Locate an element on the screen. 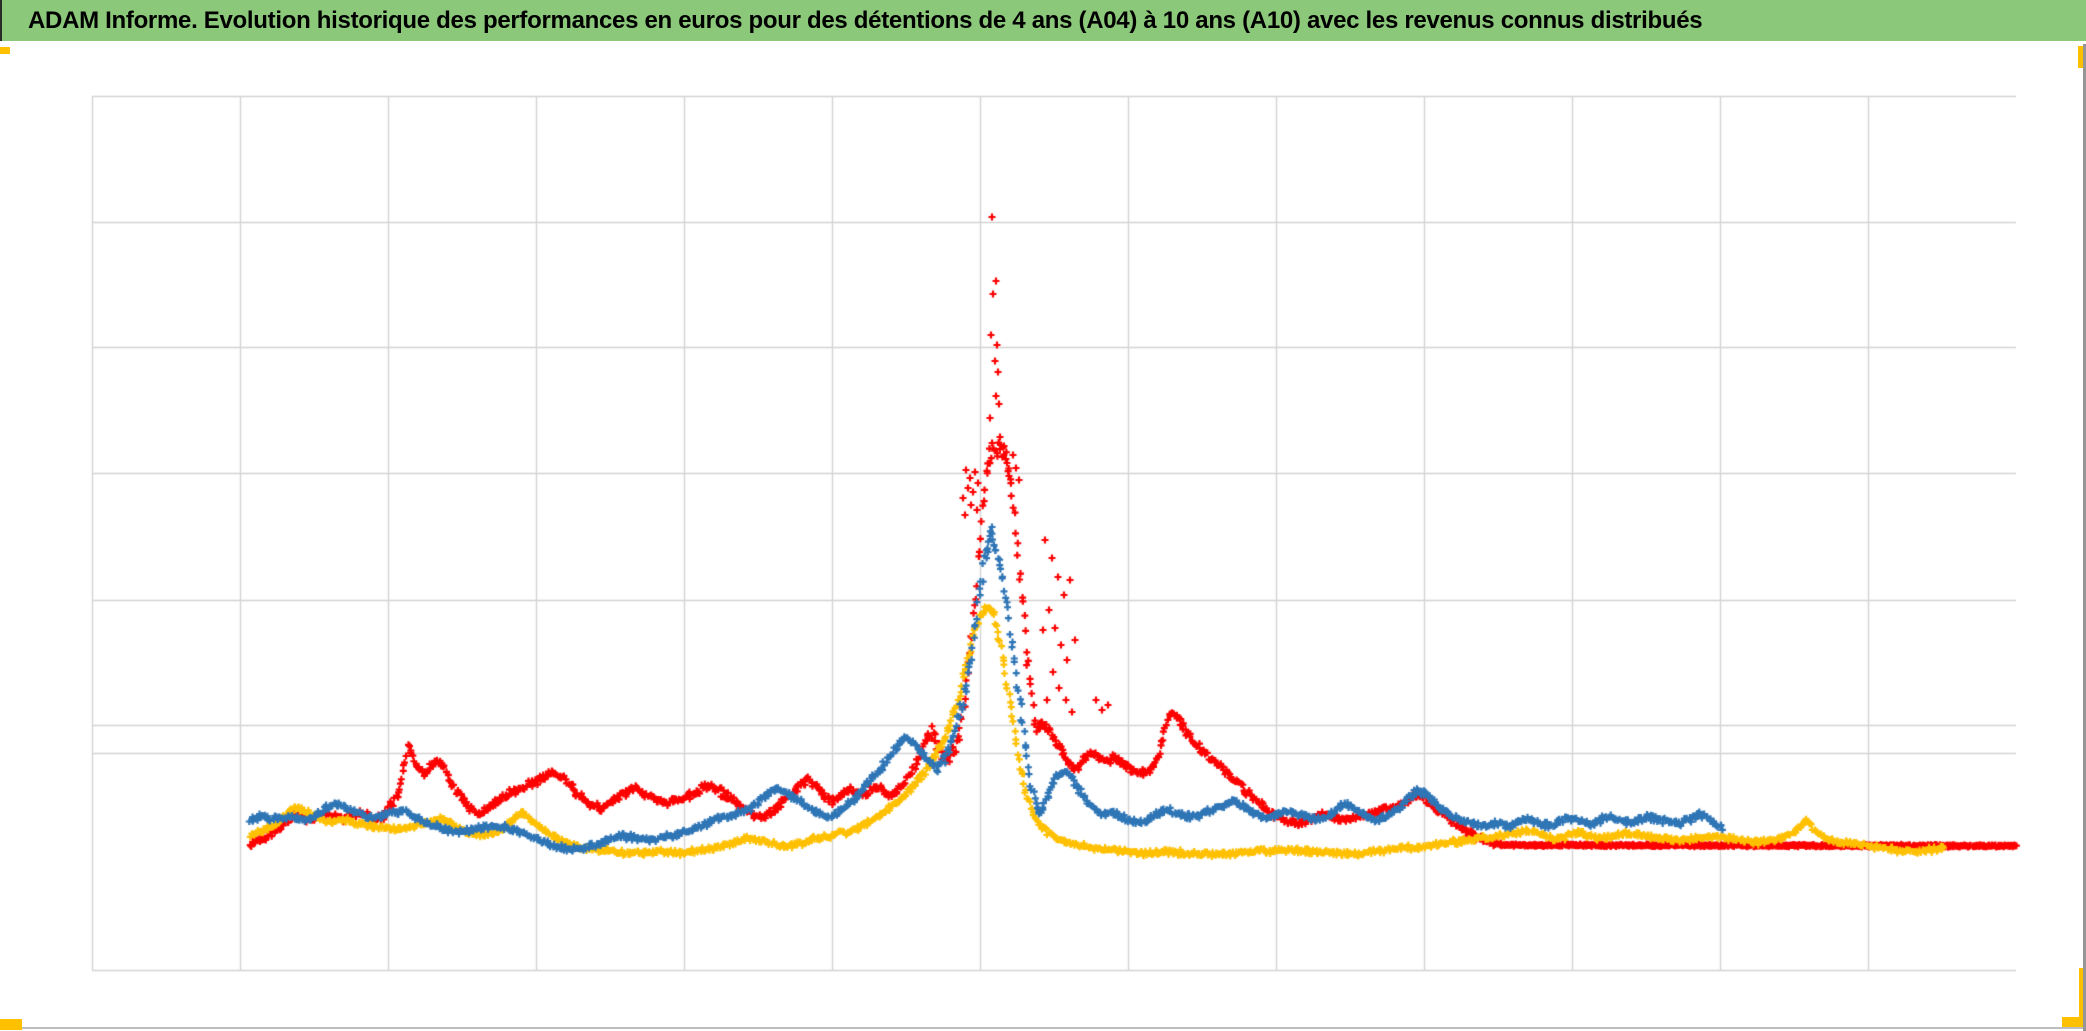  window-bottom-edge is located at coordinates (1054, 1028).